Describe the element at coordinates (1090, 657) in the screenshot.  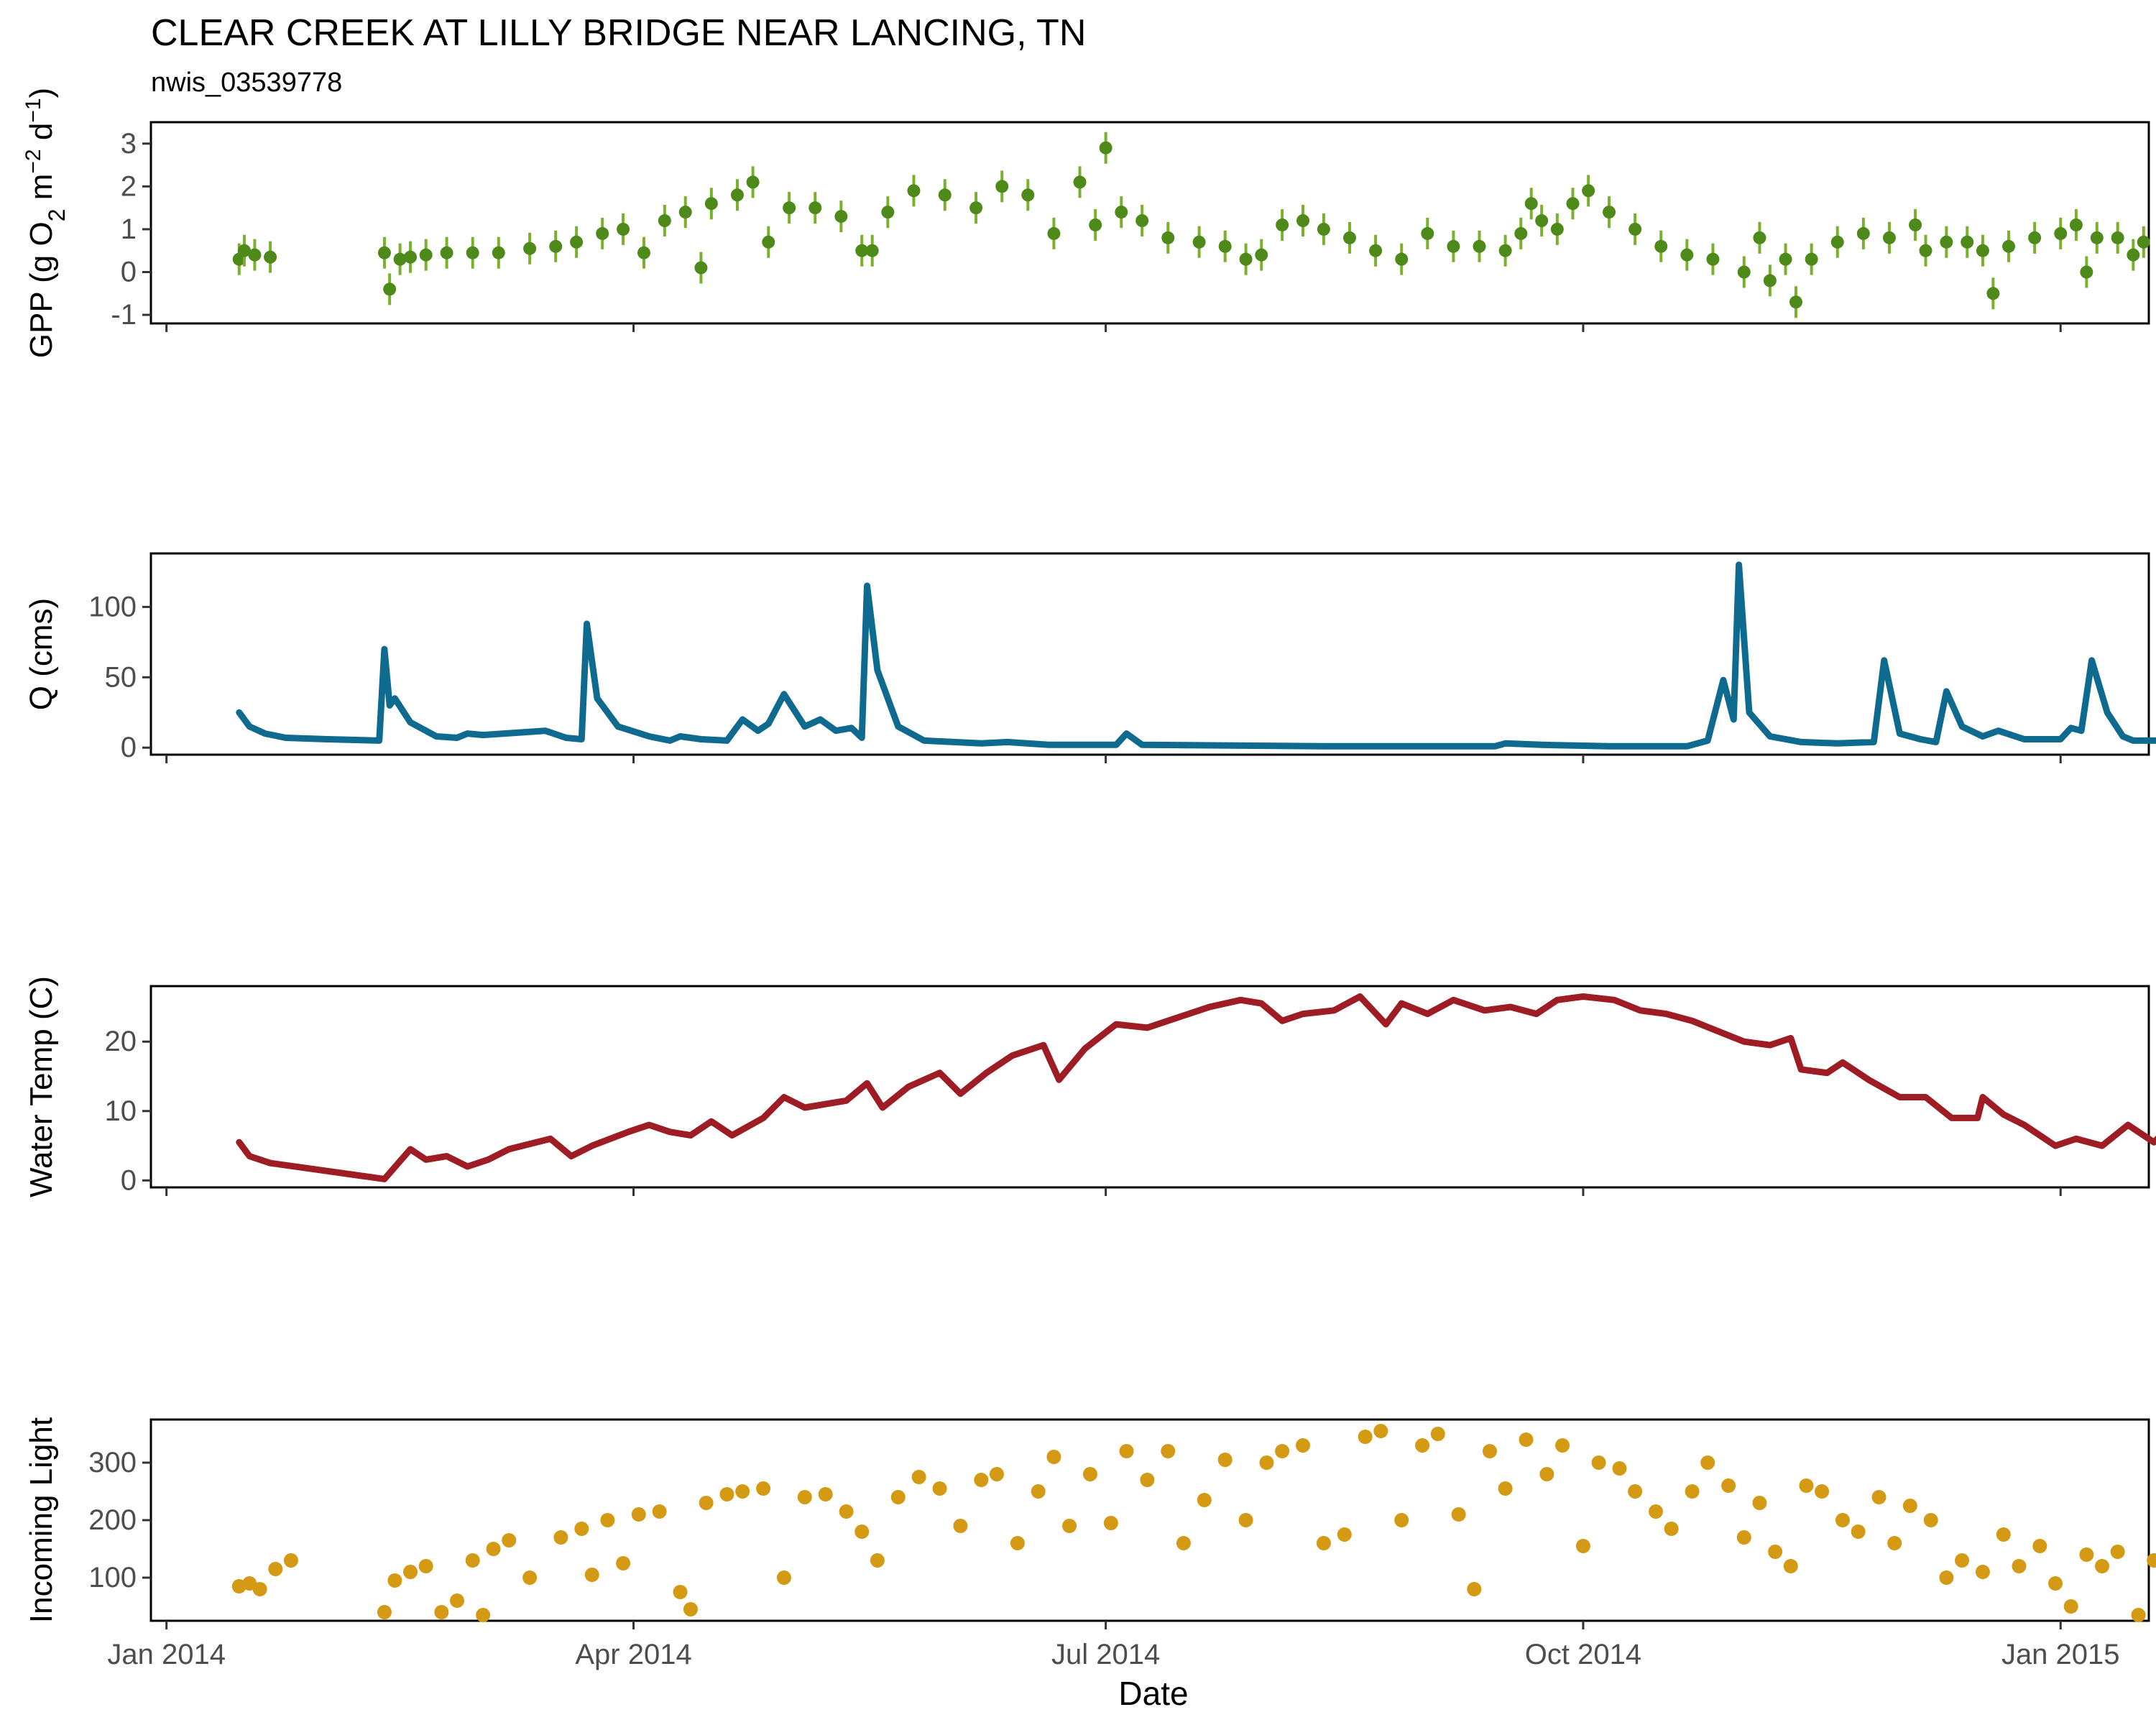
I see `panel-discharge: 0 50 100 Q (cms)` at that location.